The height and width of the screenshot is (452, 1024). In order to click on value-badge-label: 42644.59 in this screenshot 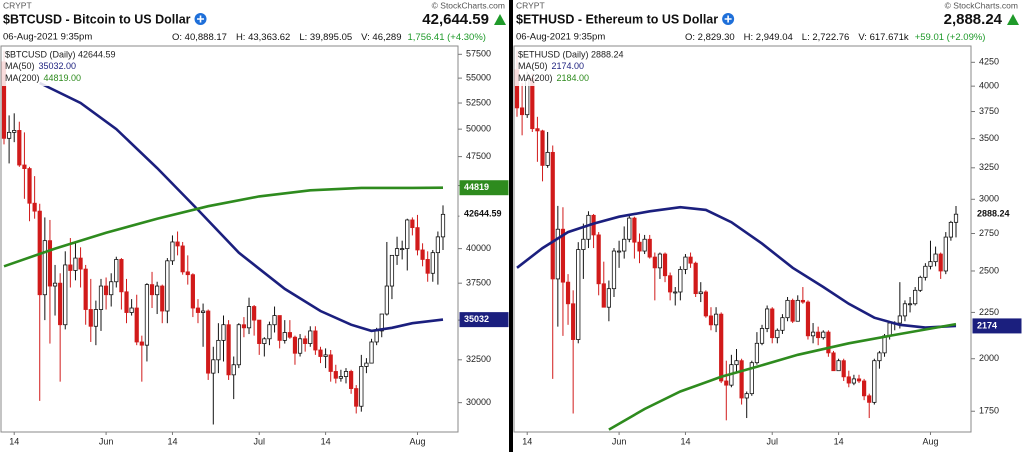, I will do `click(483, 214)`.